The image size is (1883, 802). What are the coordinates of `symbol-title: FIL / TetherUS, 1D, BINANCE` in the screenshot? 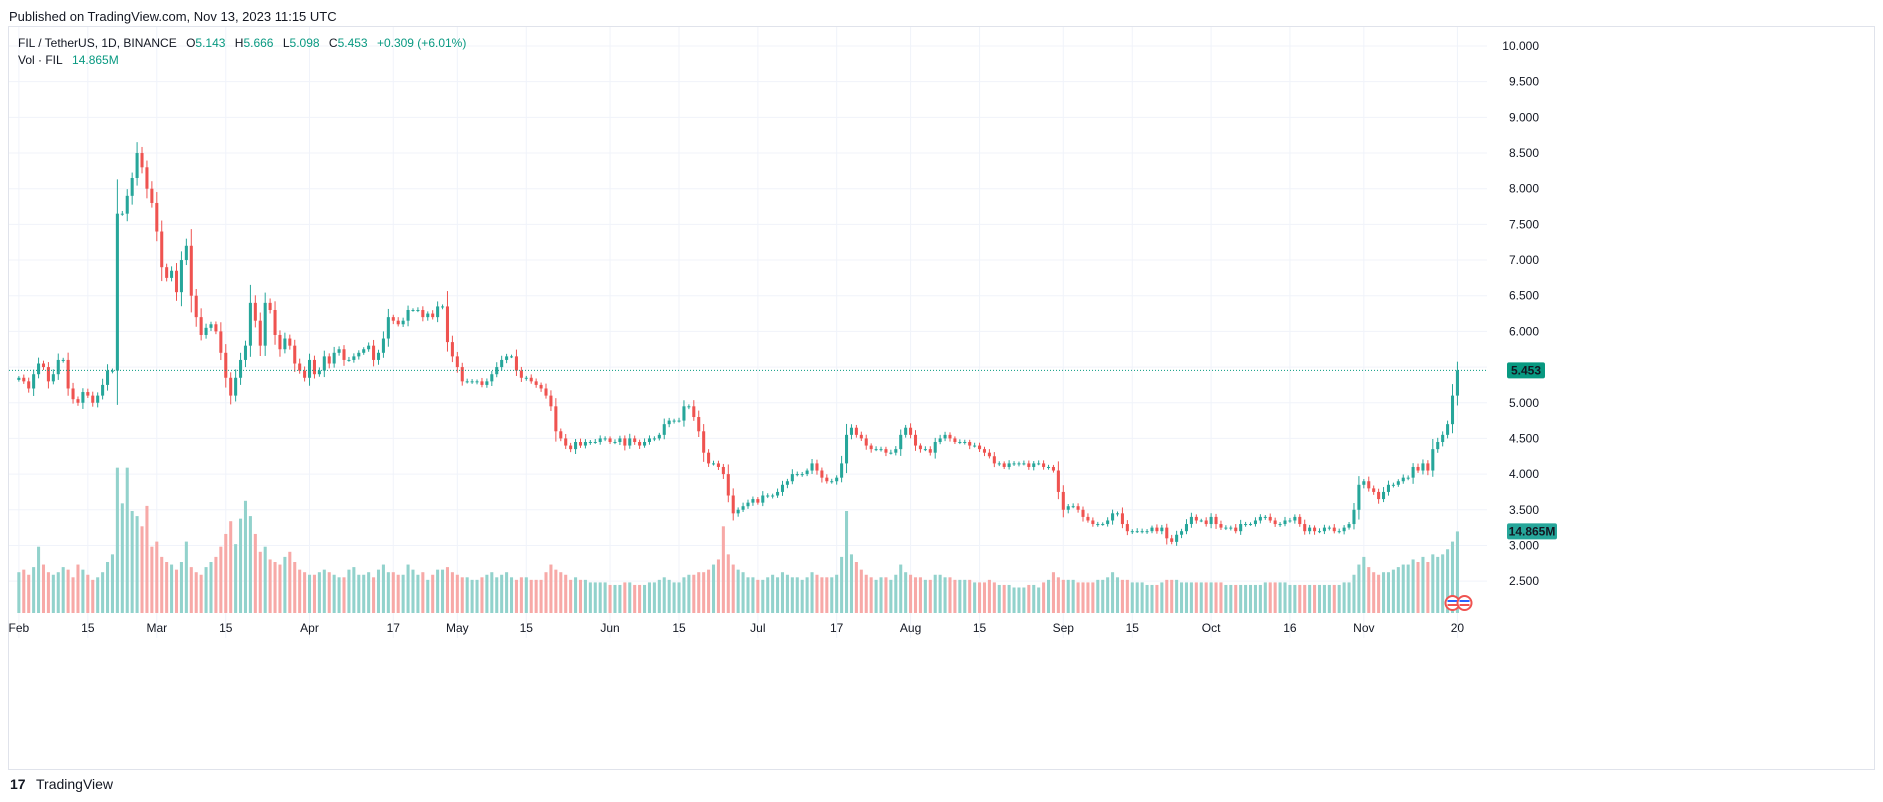 It's located at (97, 43).